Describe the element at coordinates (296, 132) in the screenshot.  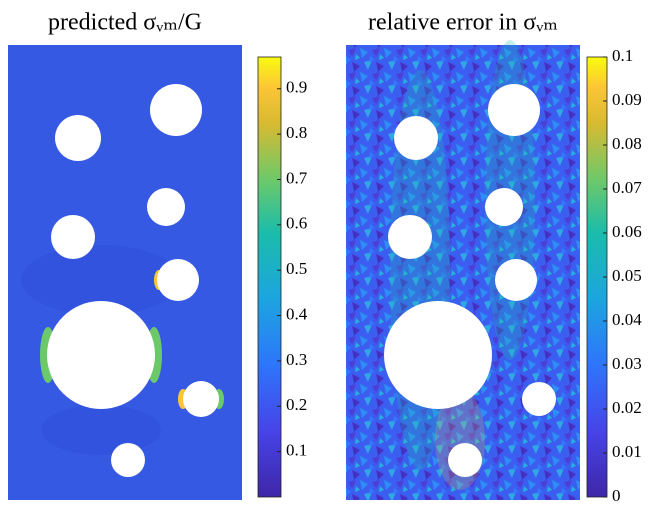
I see `colorbar-tick-label: 0.8` at that location.